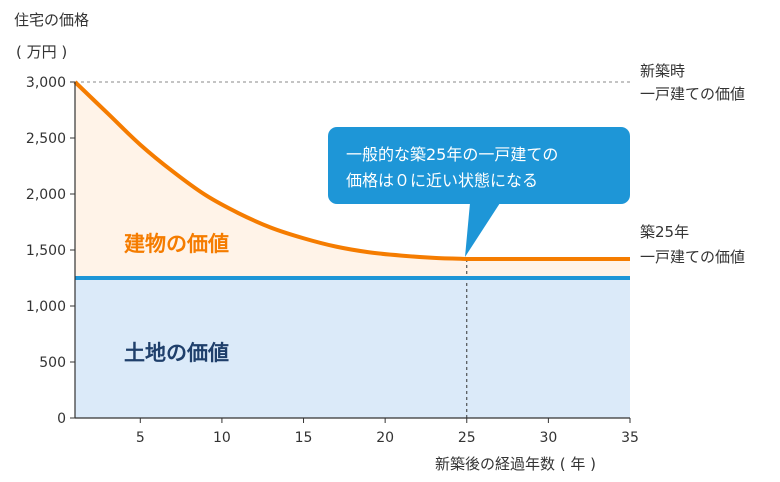 The height and width of the screenshot is (482, 780). What do you see at coordinates (515, 464) in the screenshot?
I see `x-axis-label: 新築後の経過年数 ( 年 )` at bounding box center [515, 464].